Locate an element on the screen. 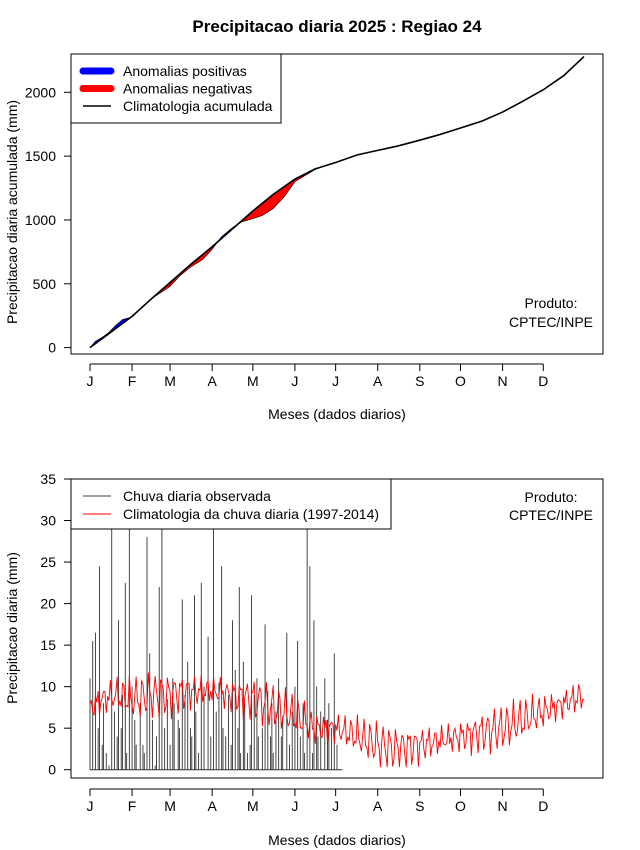  bottom-x-tick-label-6: J is located at coordinates (335, 806).